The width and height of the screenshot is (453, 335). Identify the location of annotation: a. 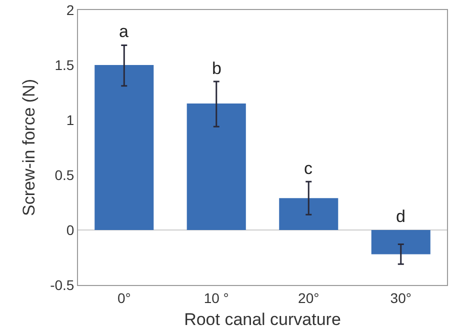
(124, 31).